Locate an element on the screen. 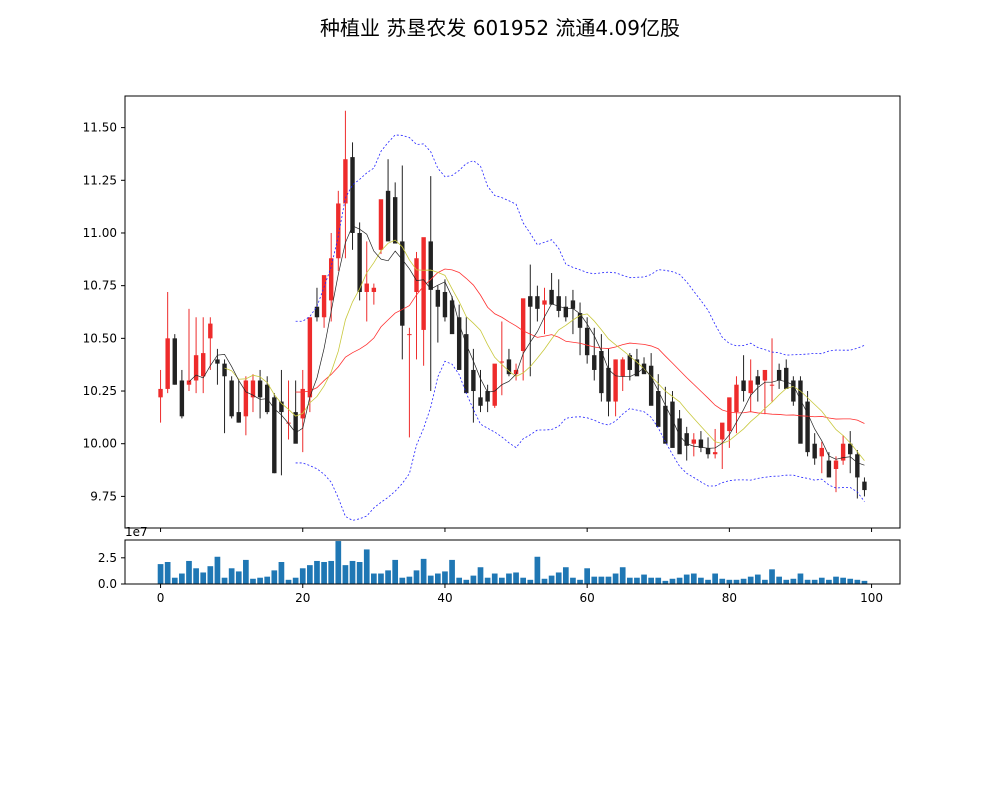  x-tick-label: 40 is located at coordinates (444, 598).